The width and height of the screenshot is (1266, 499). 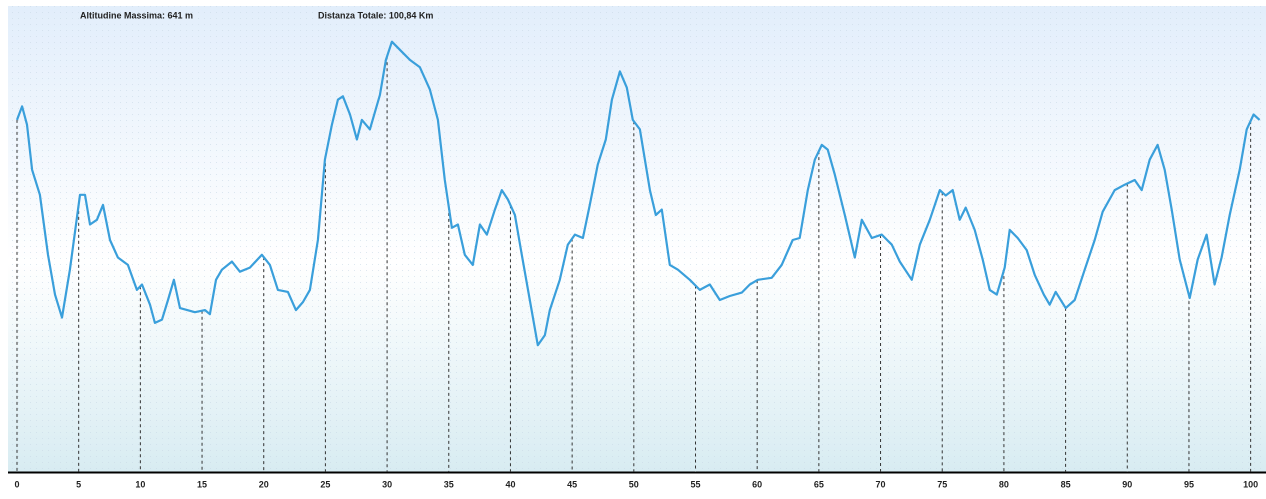 I want to click on x-tick-label: 75, so click(x=942, y=484).